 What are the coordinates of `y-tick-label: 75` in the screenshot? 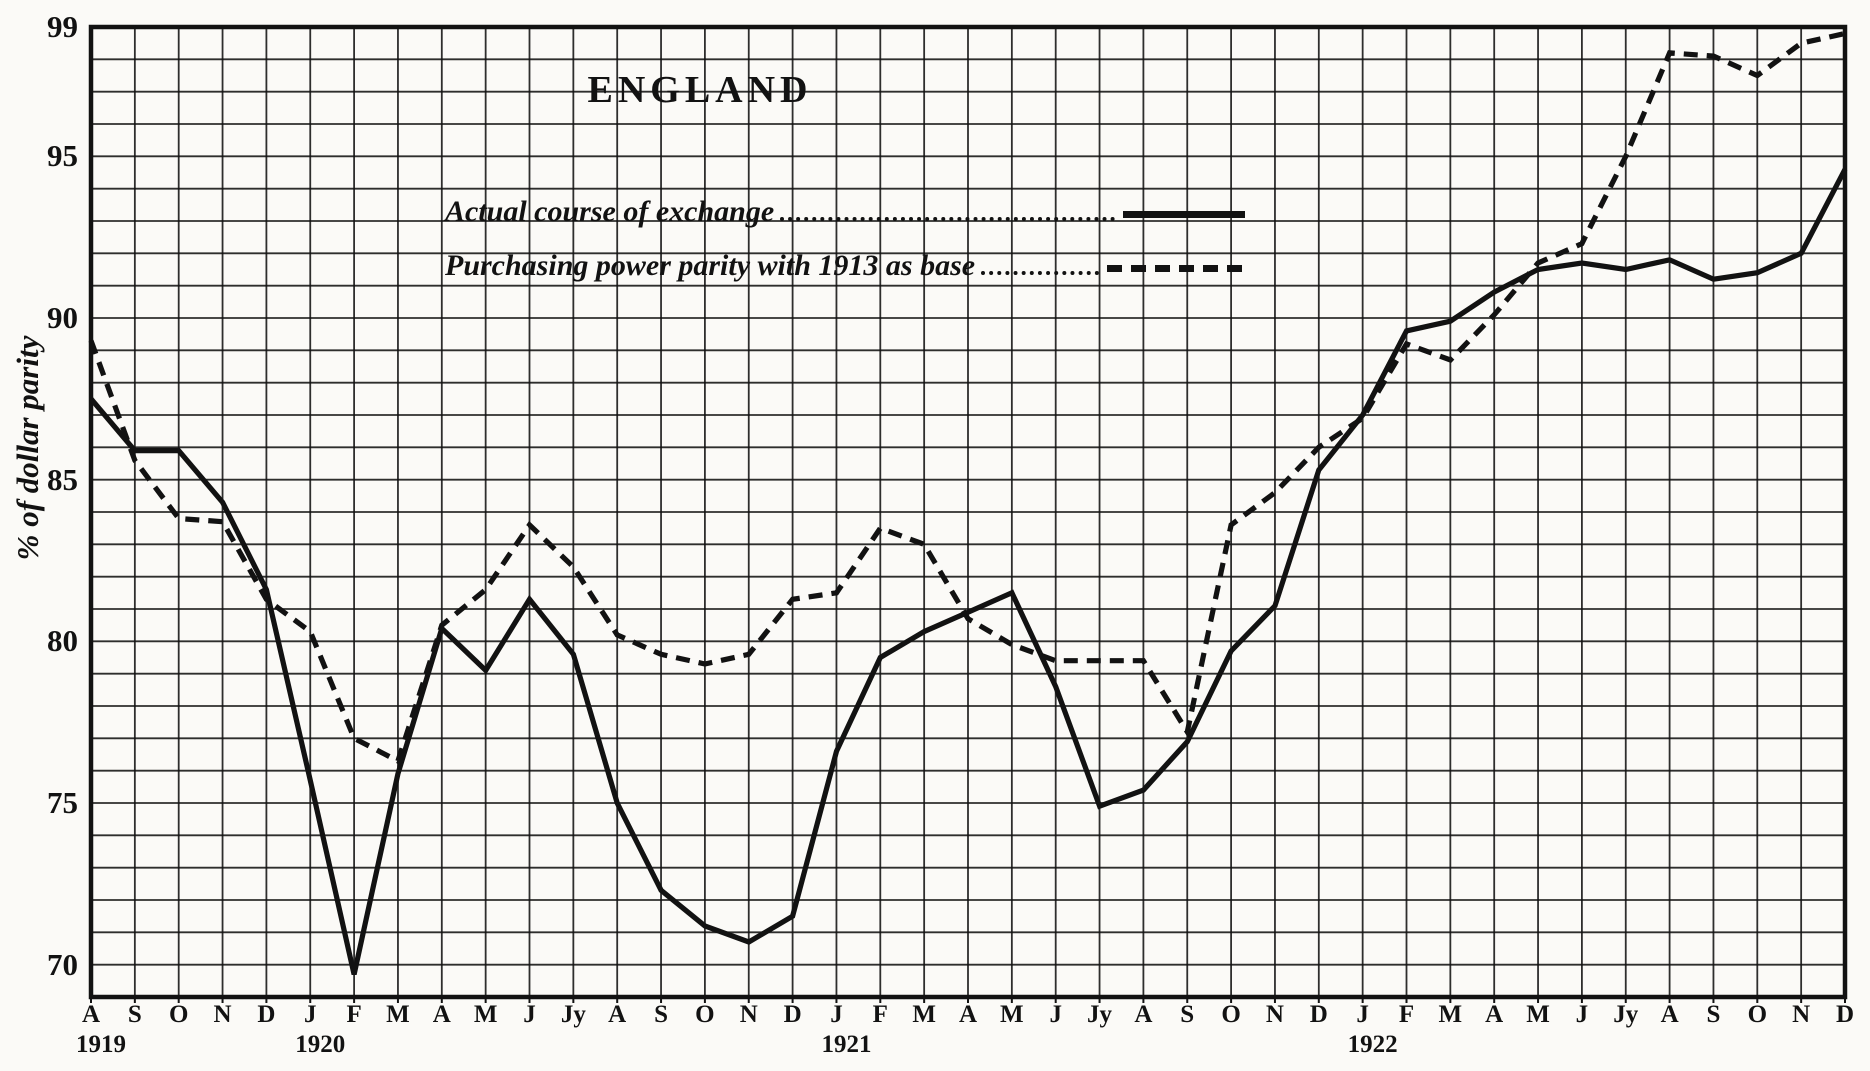 It's located at (62, 802).